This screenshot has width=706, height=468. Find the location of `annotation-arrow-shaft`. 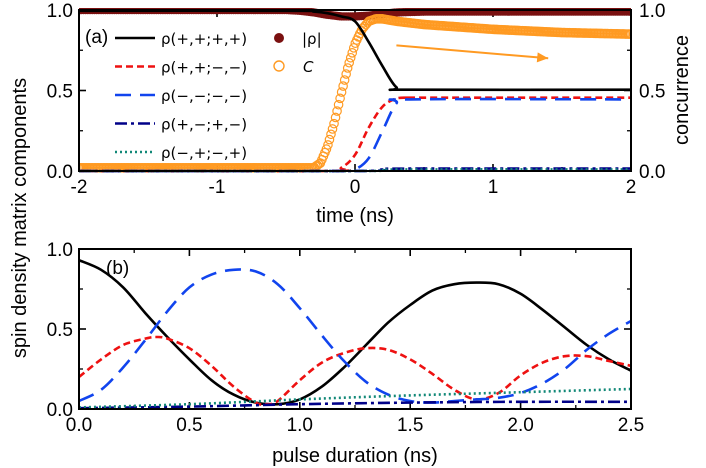

annotation-arrow-shaft is located at coordinates (472, 52).